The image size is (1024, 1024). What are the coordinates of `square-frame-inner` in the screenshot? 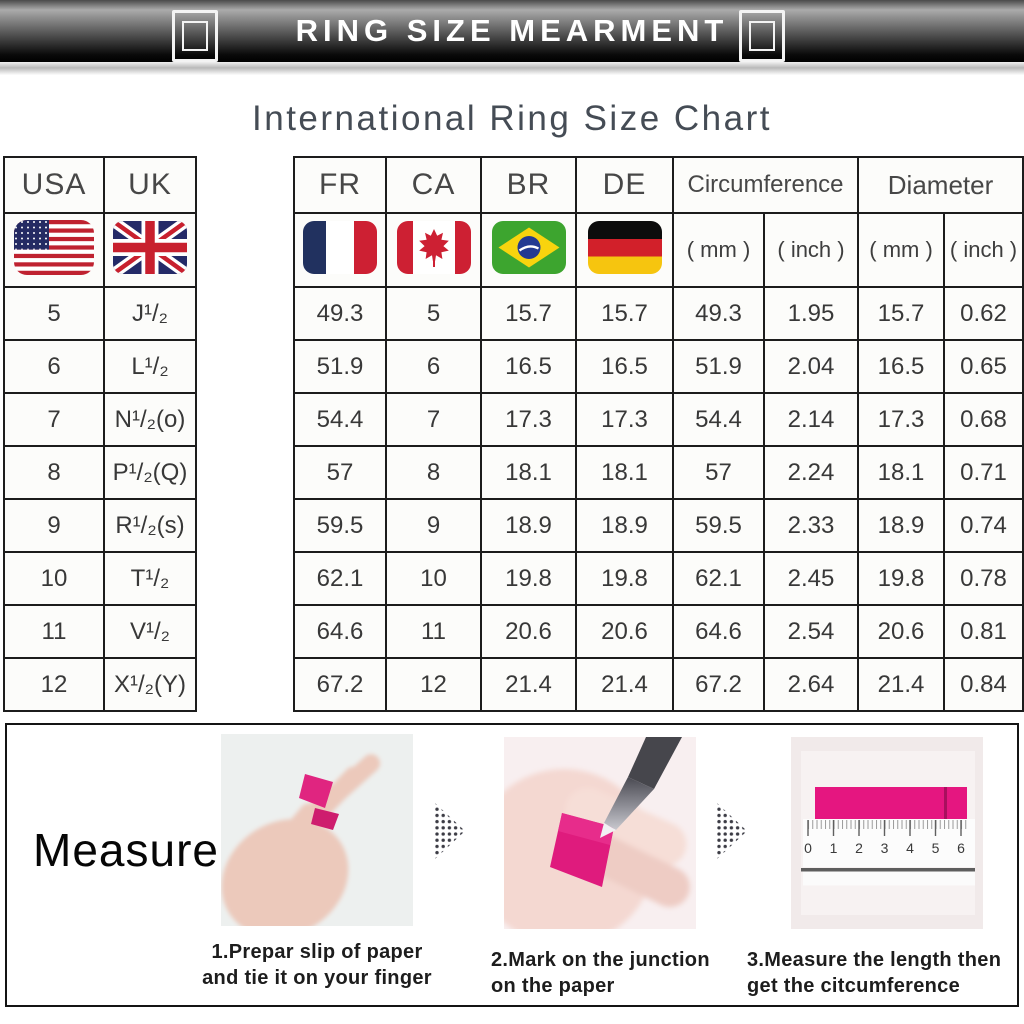 It's located at (195, 36).